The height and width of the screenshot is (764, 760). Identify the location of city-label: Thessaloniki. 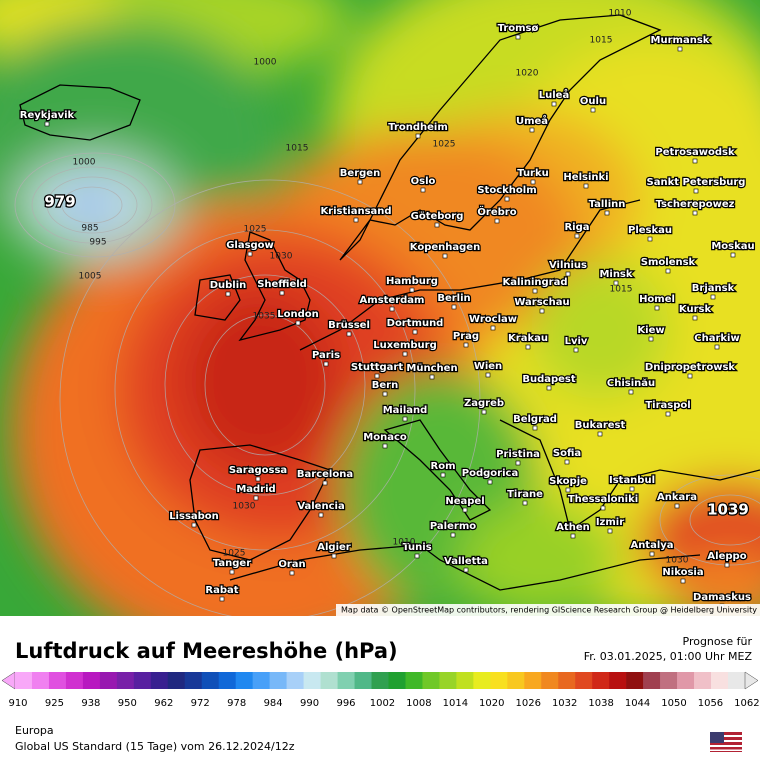
(603, 499).